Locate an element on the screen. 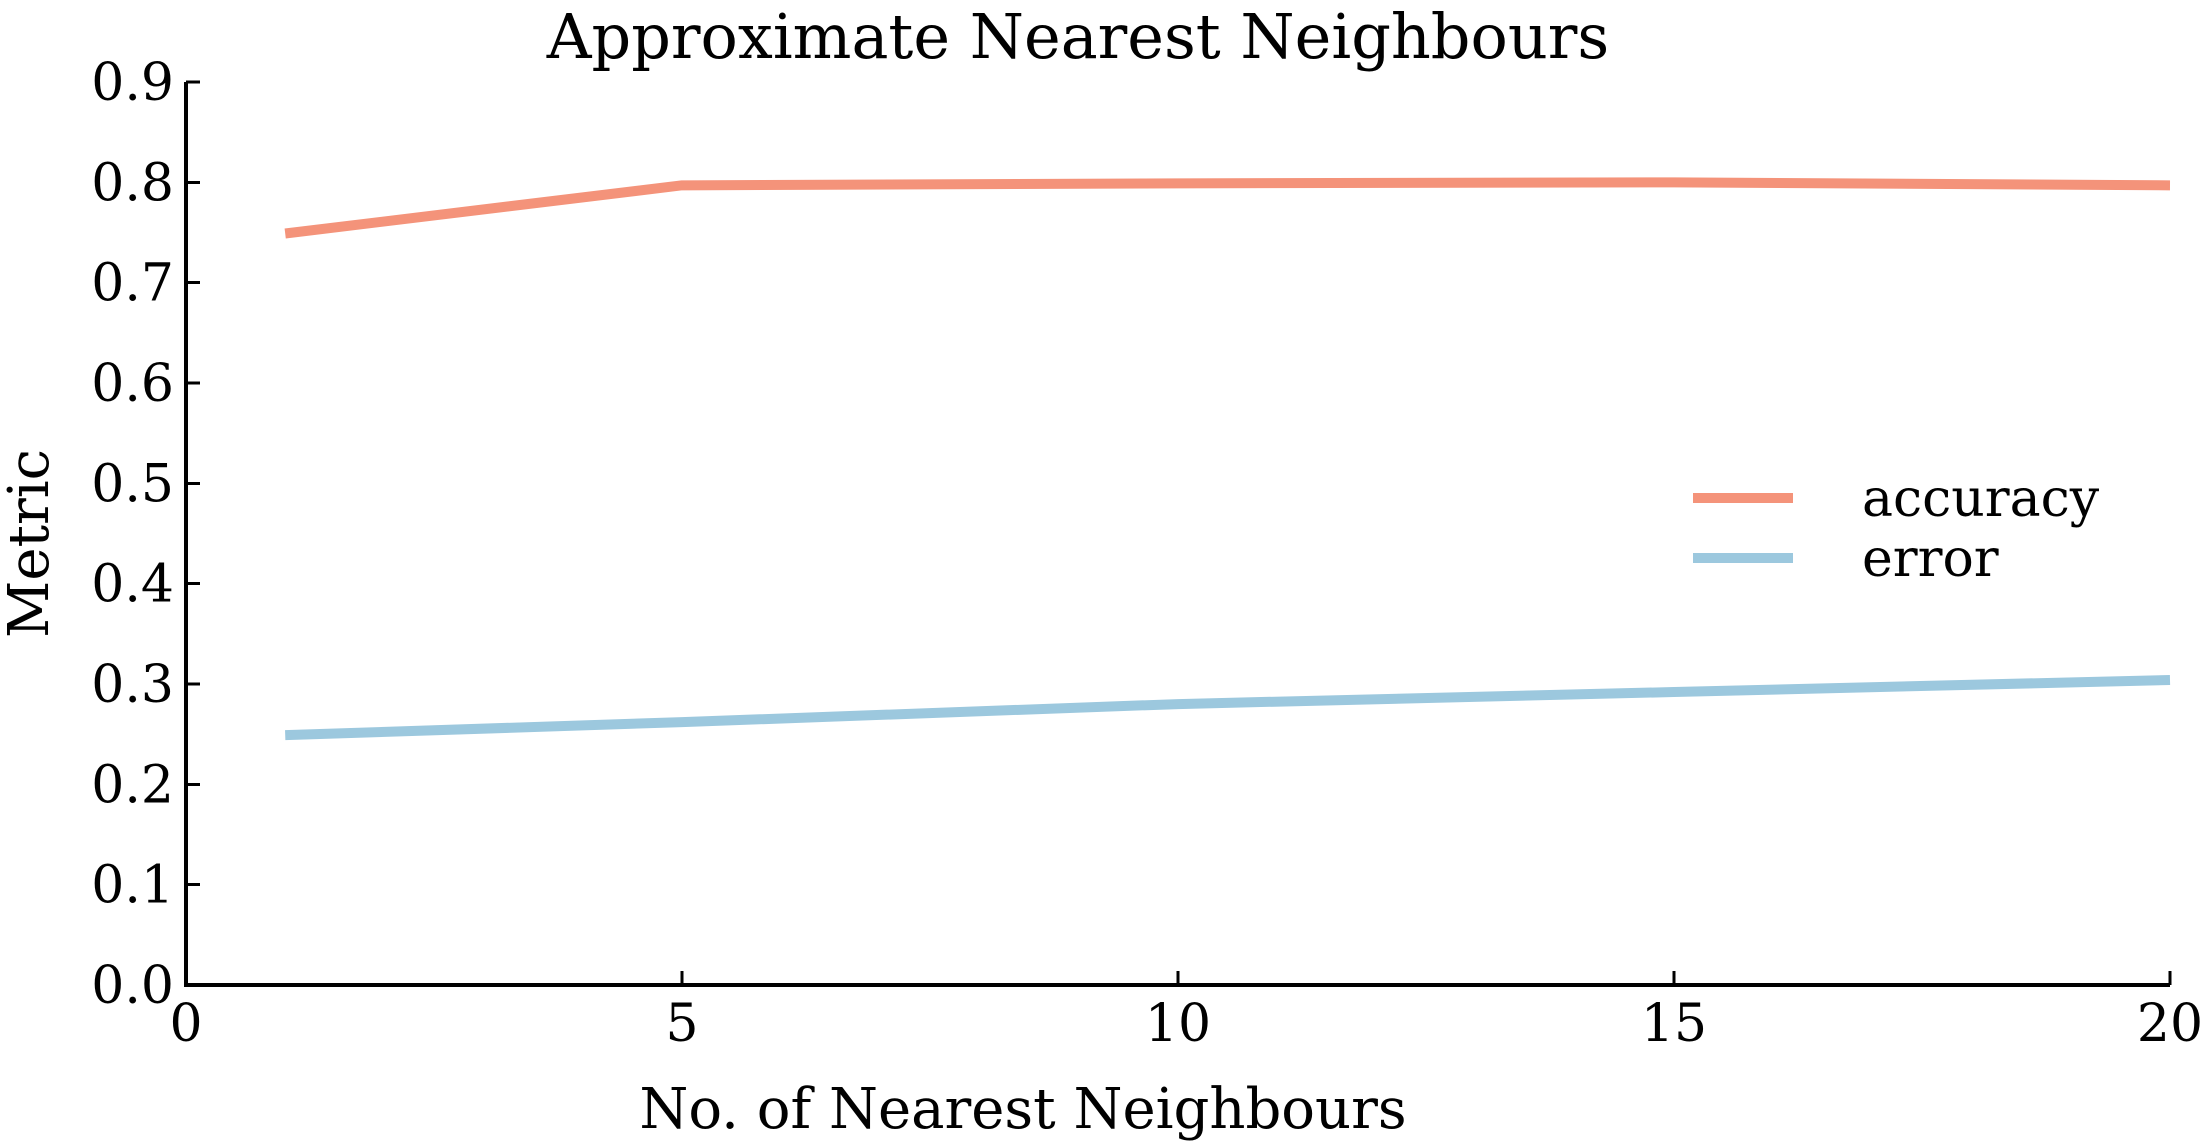 This screenshot has width=2200, height=1143. x-tick-label: 15 is located at coordinates (1674, 1024).